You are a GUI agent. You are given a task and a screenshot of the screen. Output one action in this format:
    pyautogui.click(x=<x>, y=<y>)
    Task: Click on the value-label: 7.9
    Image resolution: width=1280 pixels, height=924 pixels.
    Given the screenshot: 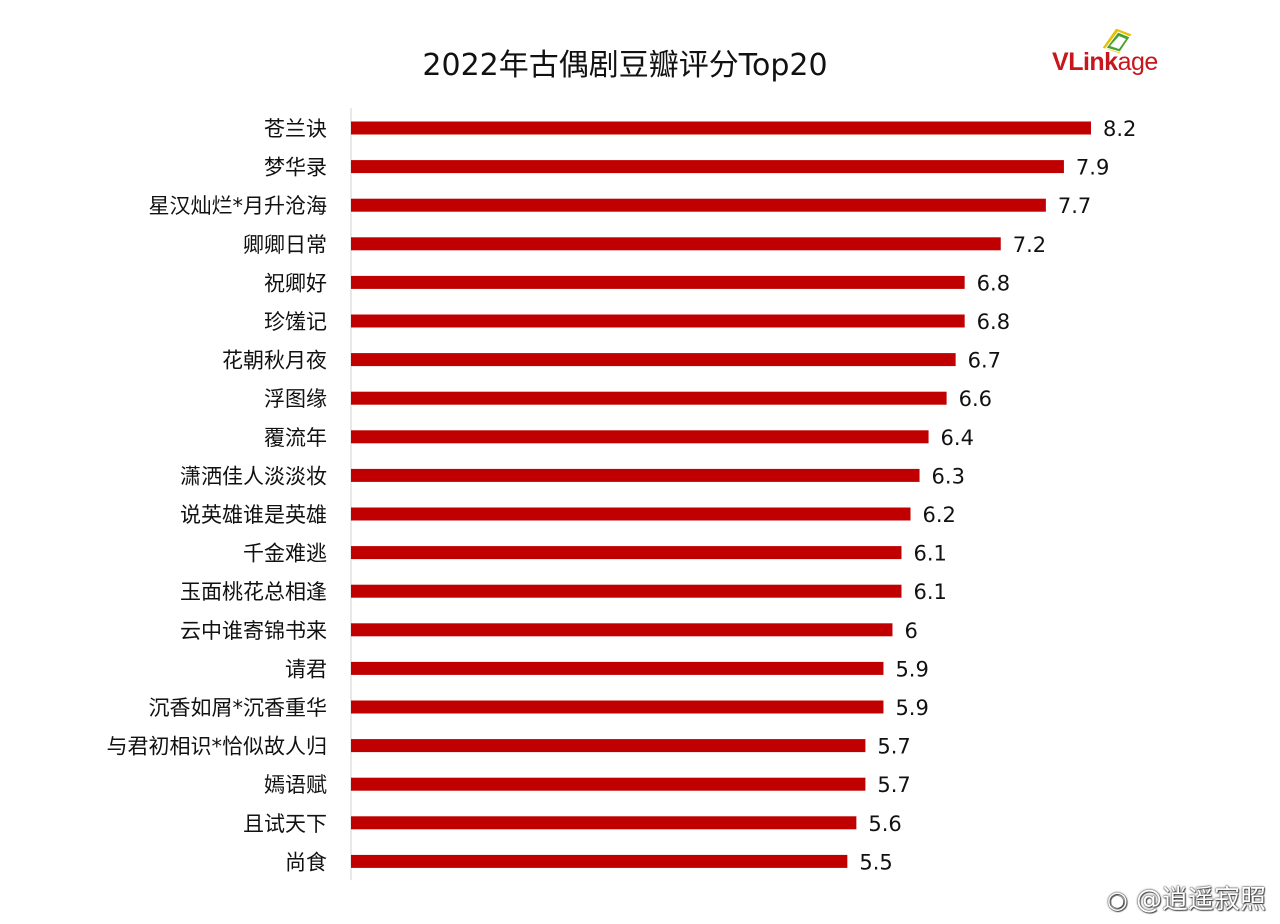 What is the action you would take?
    pyautogui.click(x=1092, y=168)
    